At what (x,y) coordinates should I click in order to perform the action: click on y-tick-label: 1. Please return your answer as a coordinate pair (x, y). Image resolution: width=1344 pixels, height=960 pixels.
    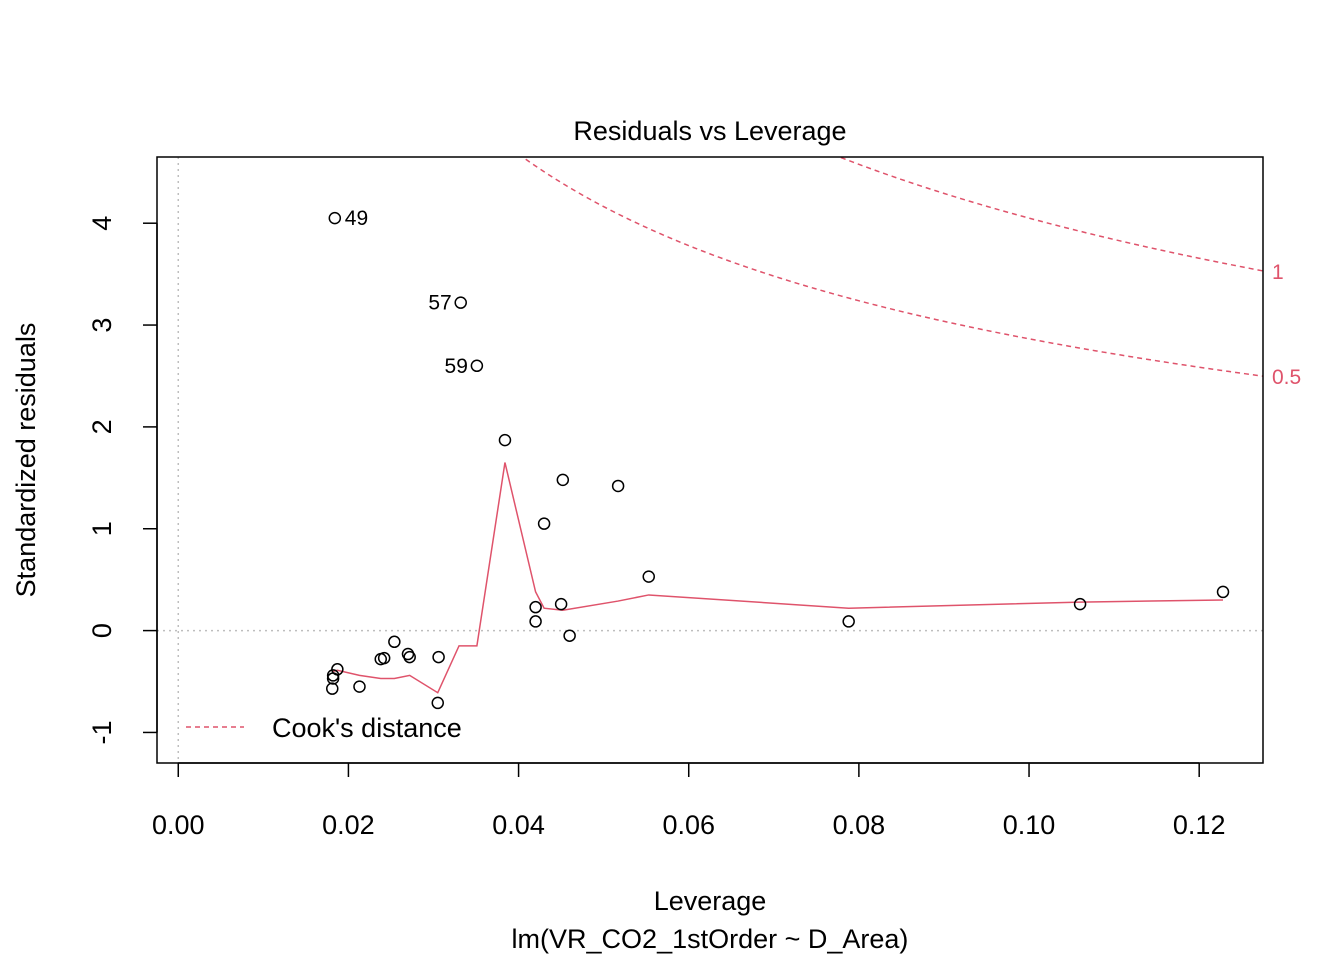
    Looking at the image, I should click on (102, 528).